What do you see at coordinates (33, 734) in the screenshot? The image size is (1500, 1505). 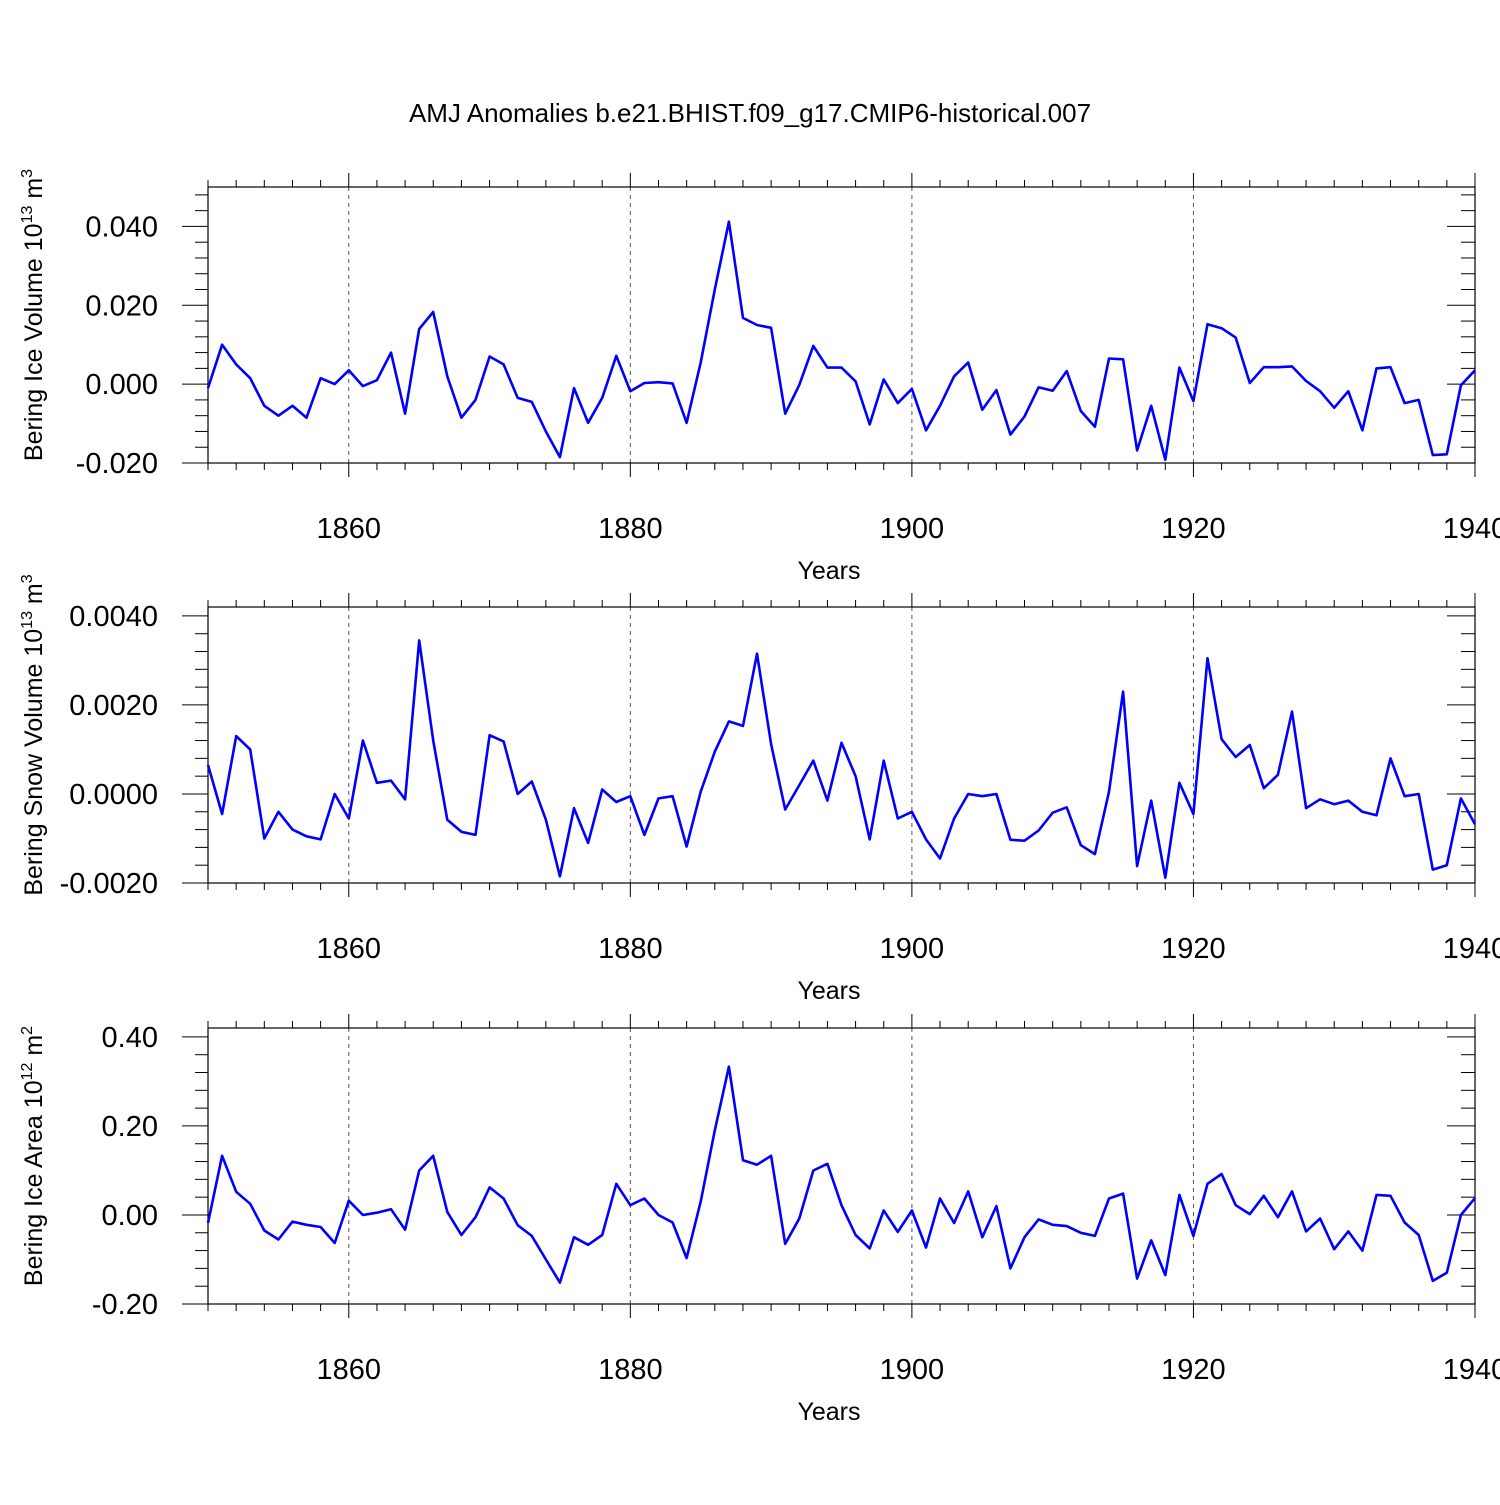 I see `y-axis-title: Bering Snow Volume 1013 m3` at bounding box center [33, 734].